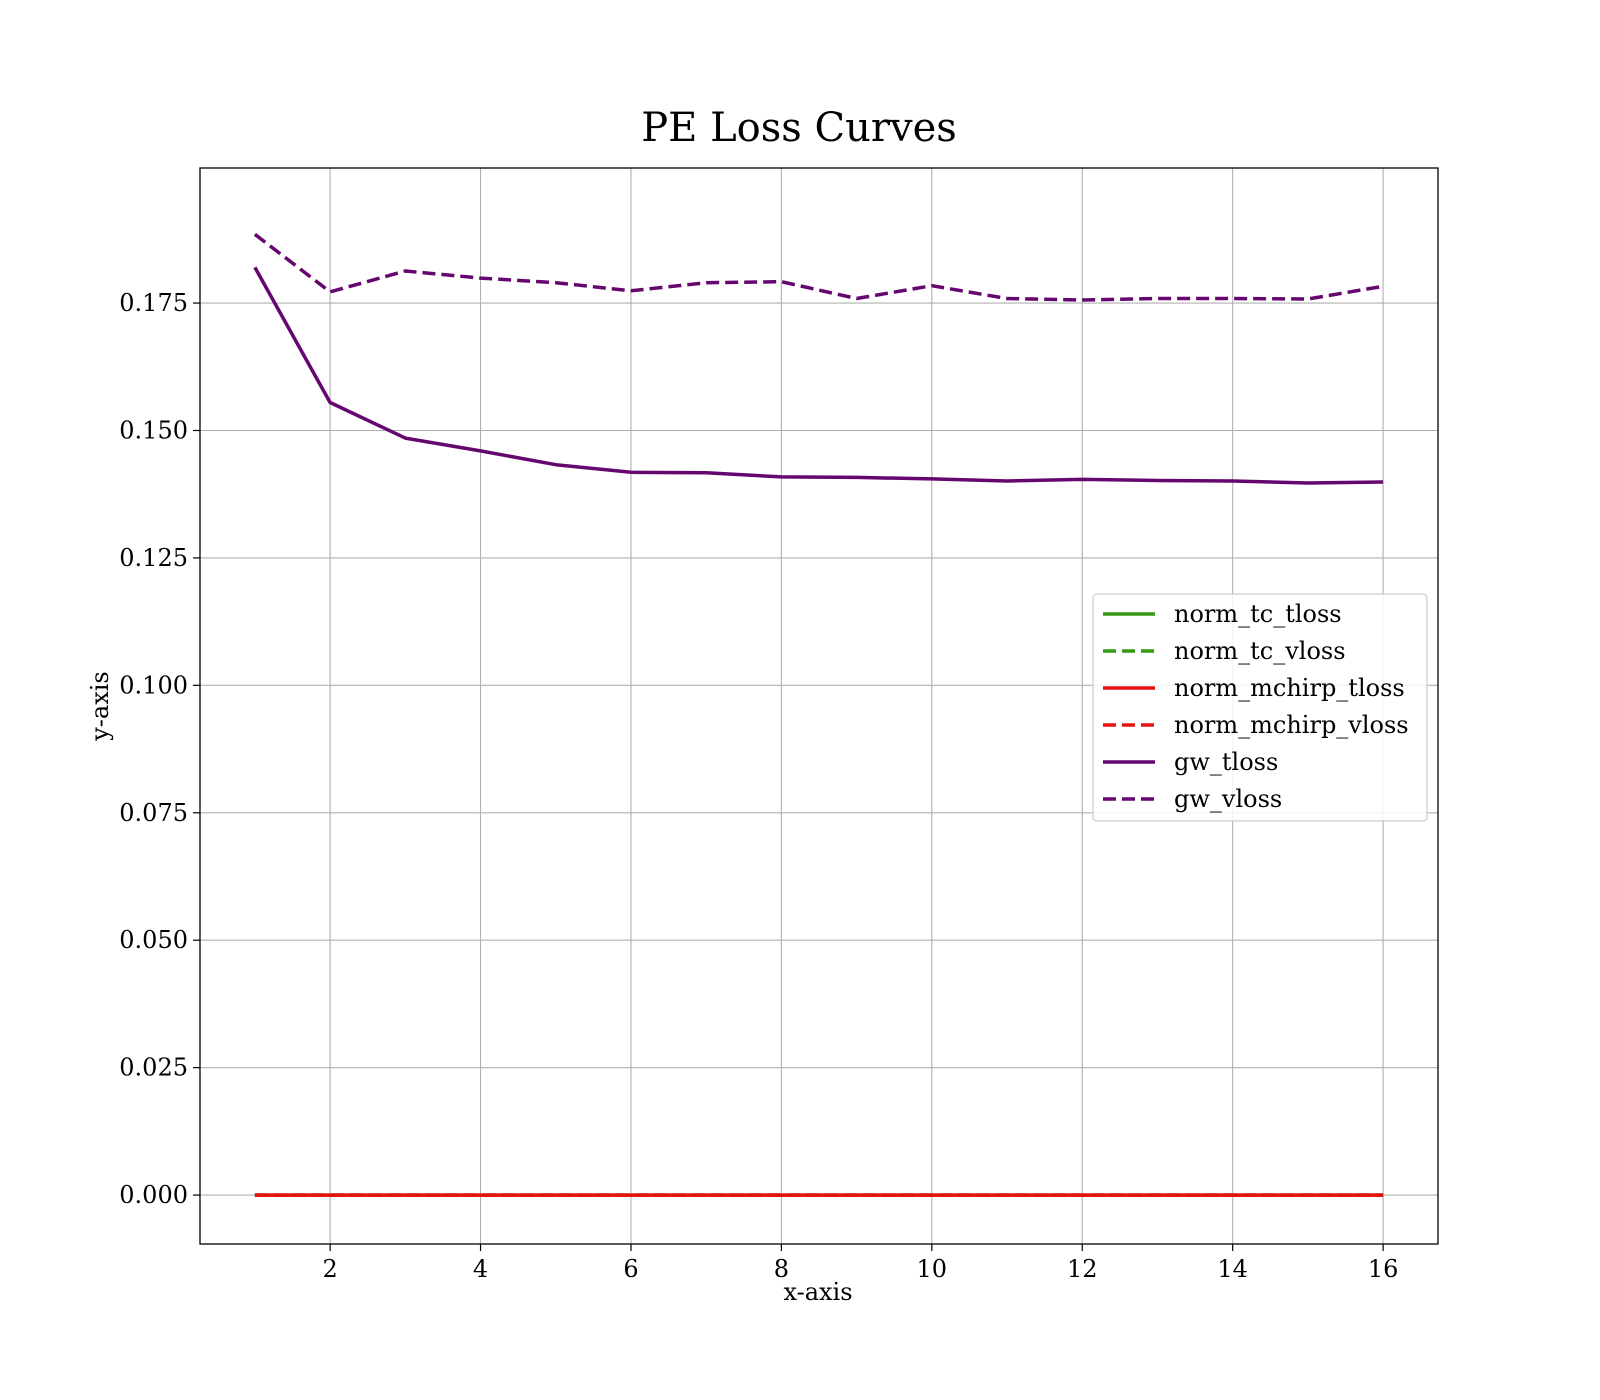 The width and height of the screenshot is (1600, 1400). I want to click on x-tick-label: 16, so click(1383, 1269).